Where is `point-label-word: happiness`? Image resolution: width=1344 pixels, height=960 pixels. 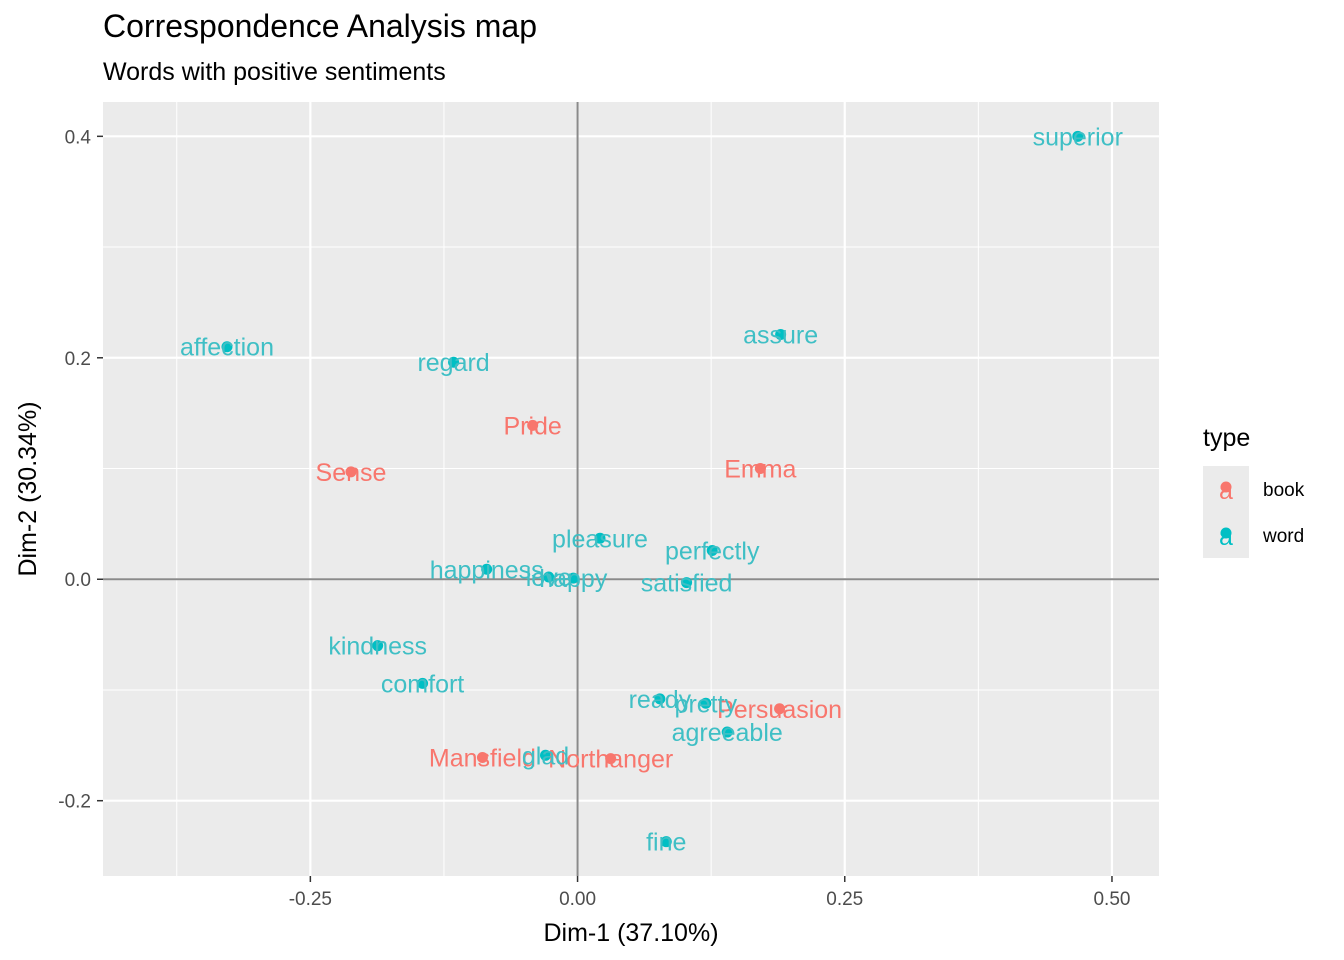
point-label-word: happiness is located at coordinates (487, 570).